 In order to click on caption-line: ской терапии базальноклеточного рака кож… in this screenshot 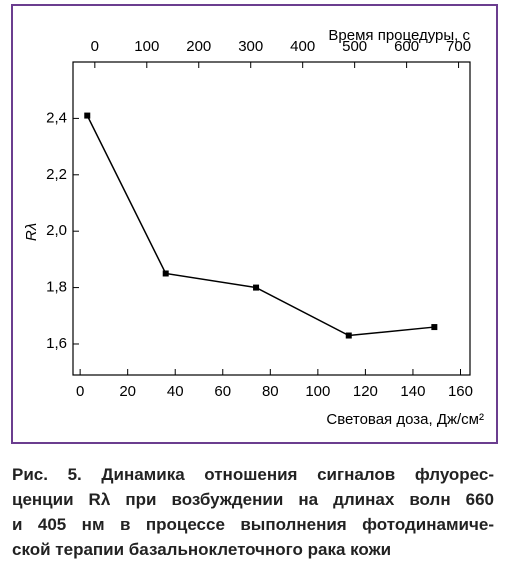, I will do `click(202, 549)`.